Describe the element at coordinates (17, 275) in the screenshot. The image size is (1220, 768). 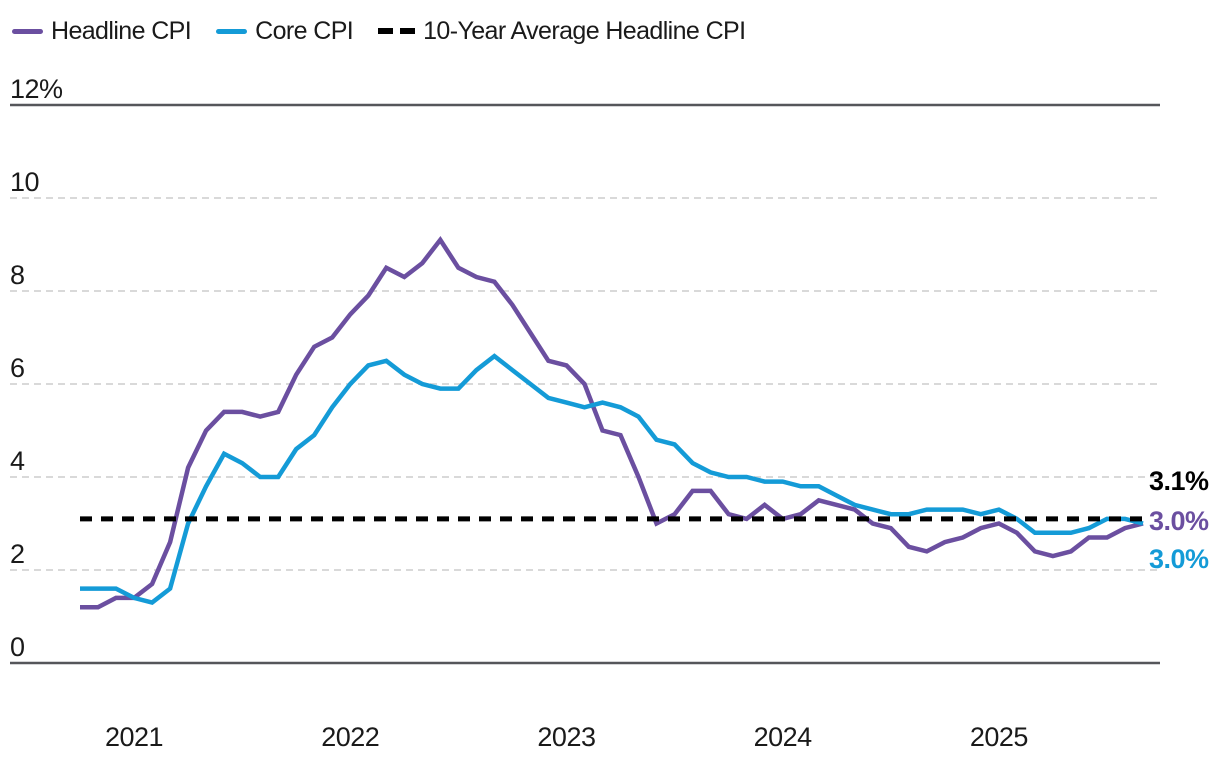
I see `y-tick-label: 8` at that location.